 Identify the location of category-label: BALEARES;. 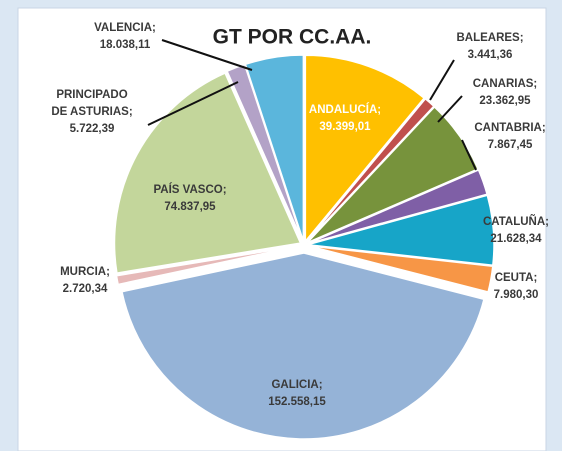
(489, 38).